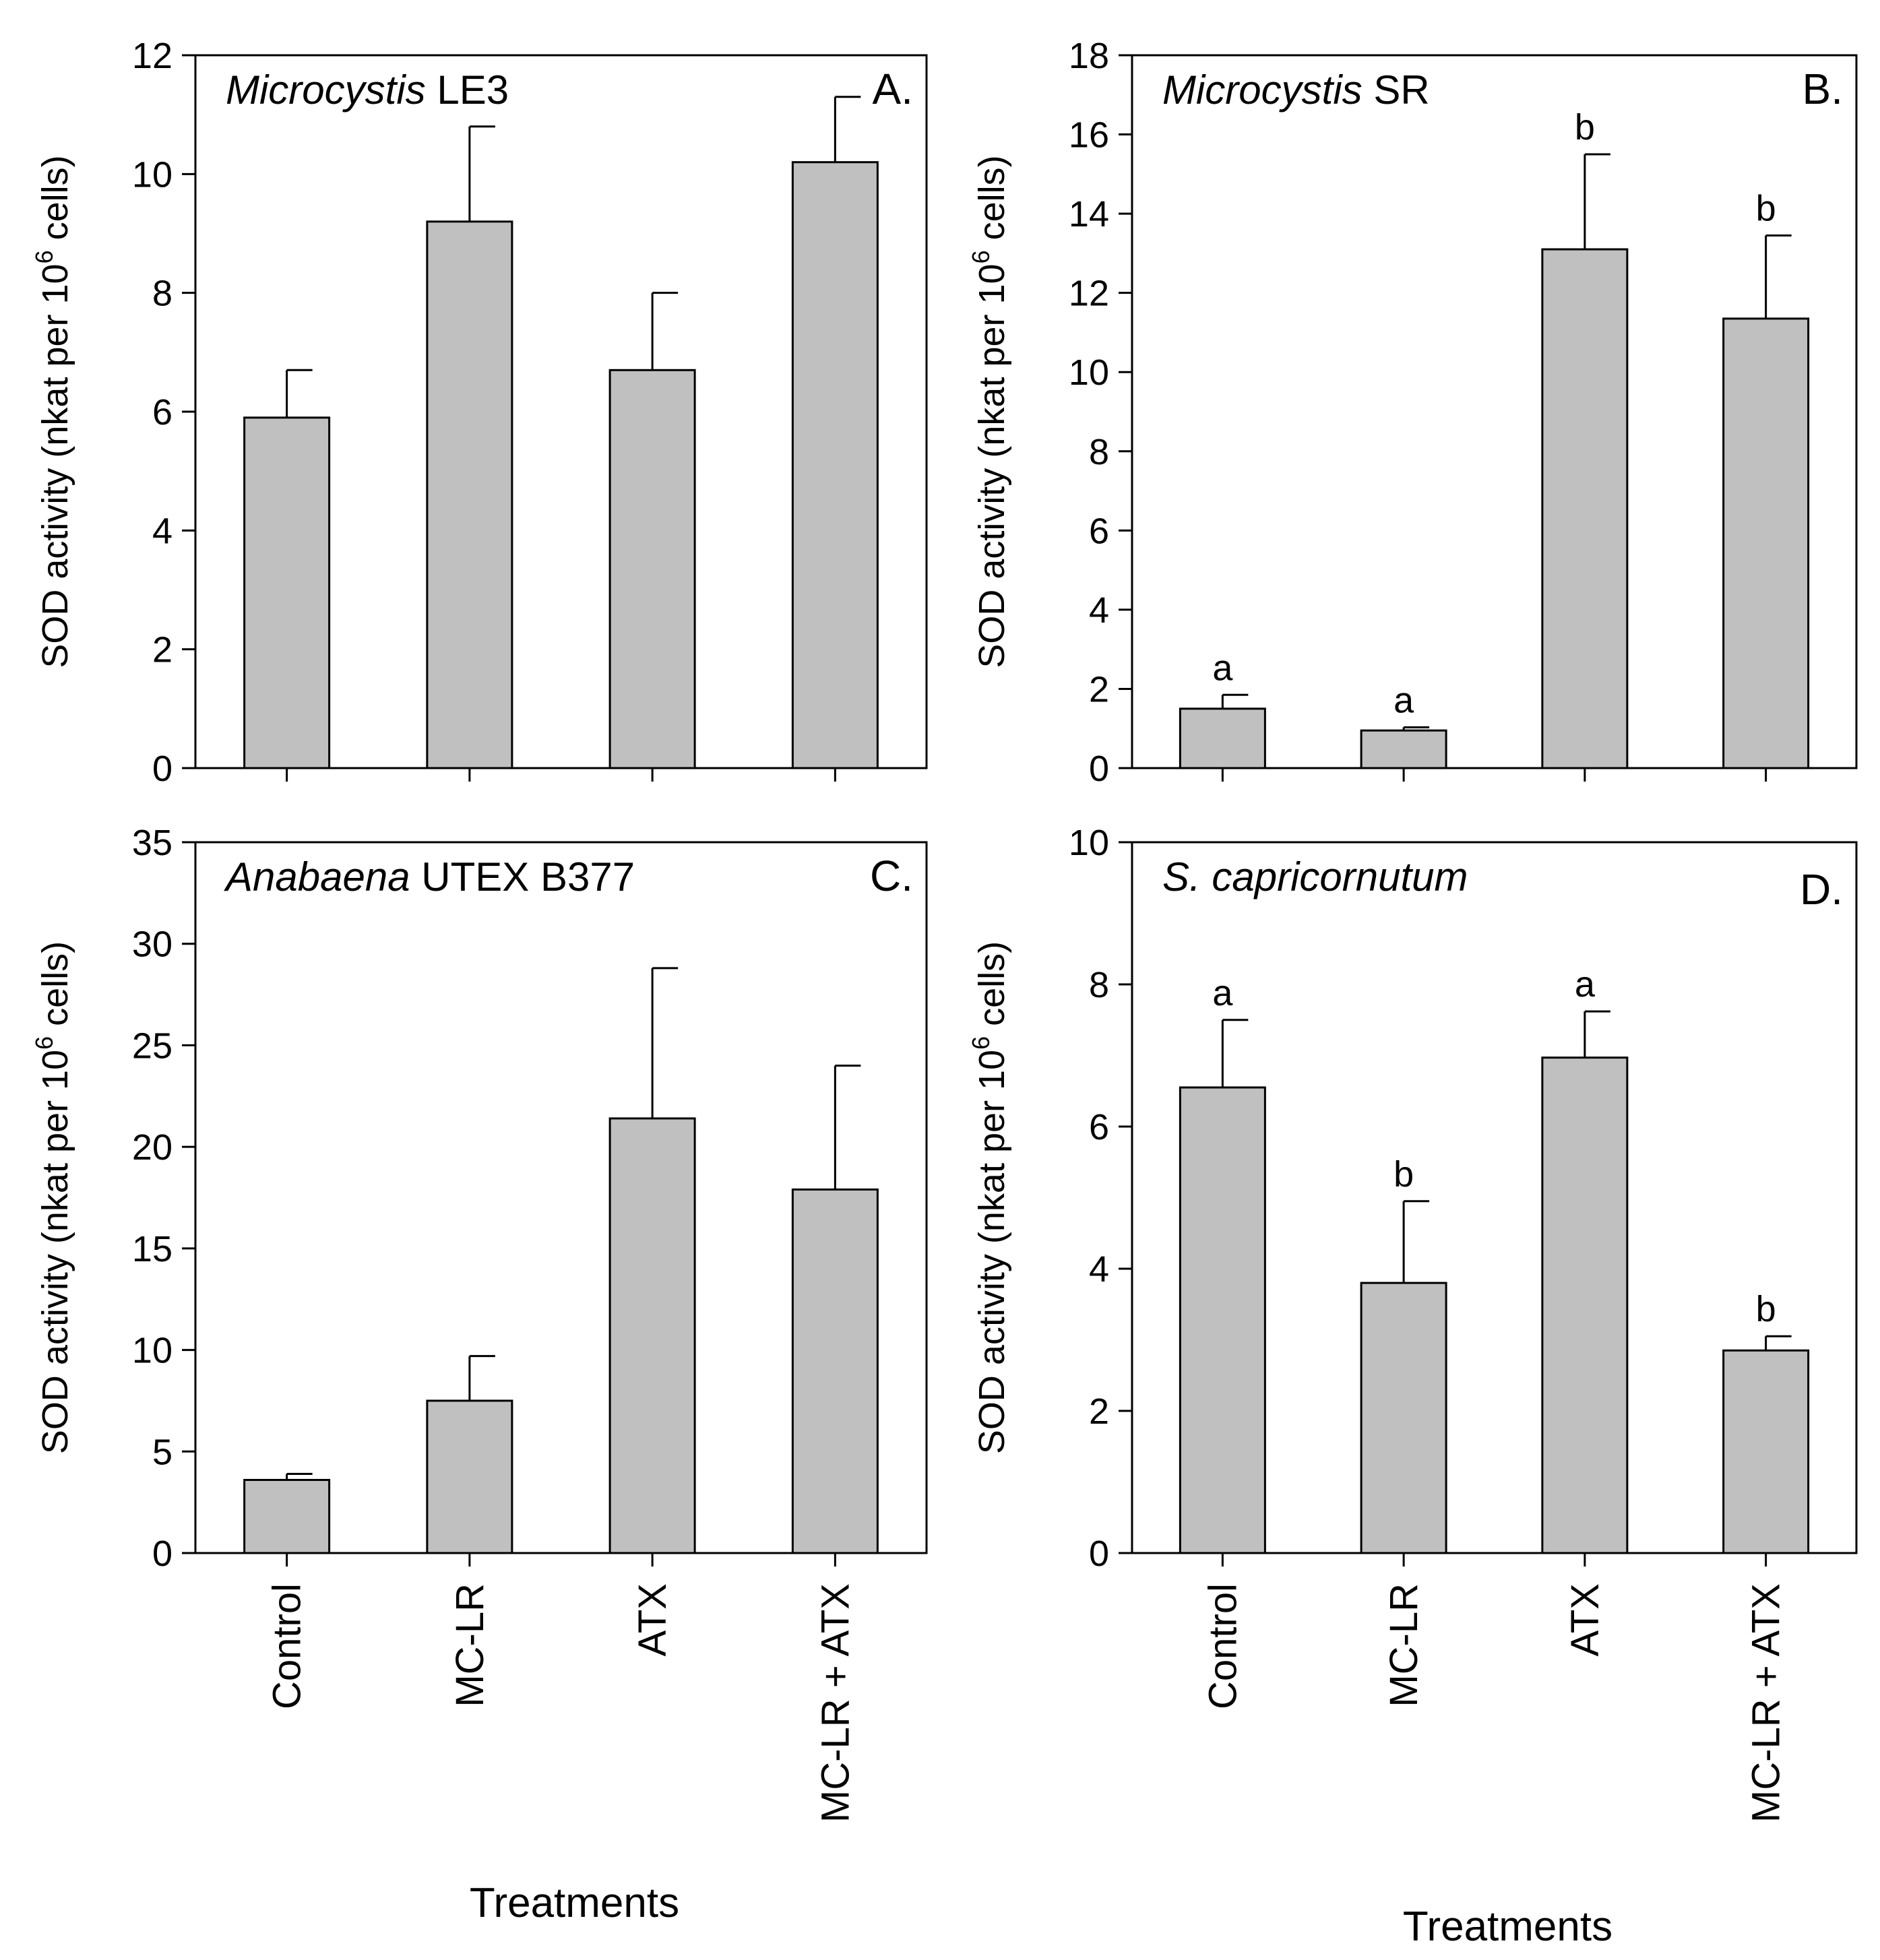 This screenshot has height=1960, width=1880. I want to click on y-tick-label: 5, so click(162, 1452).